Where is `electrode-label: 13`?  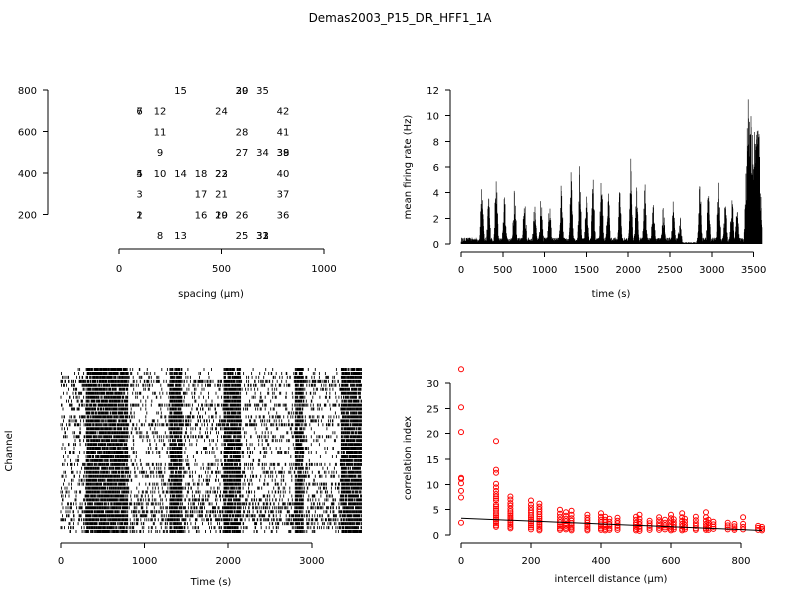 electrode-label: 13 is located at coordinates (180, 236).